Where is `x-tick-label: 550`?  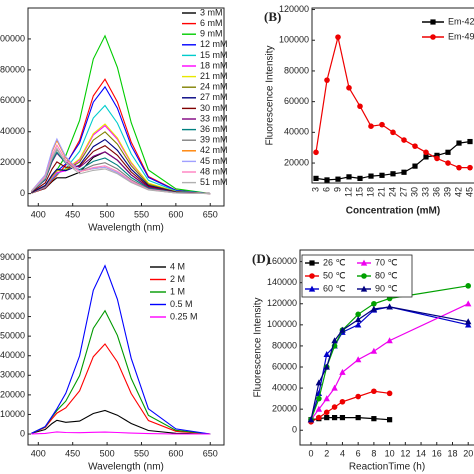 x-tick-label: 550 is located at coordinates (141, 214).